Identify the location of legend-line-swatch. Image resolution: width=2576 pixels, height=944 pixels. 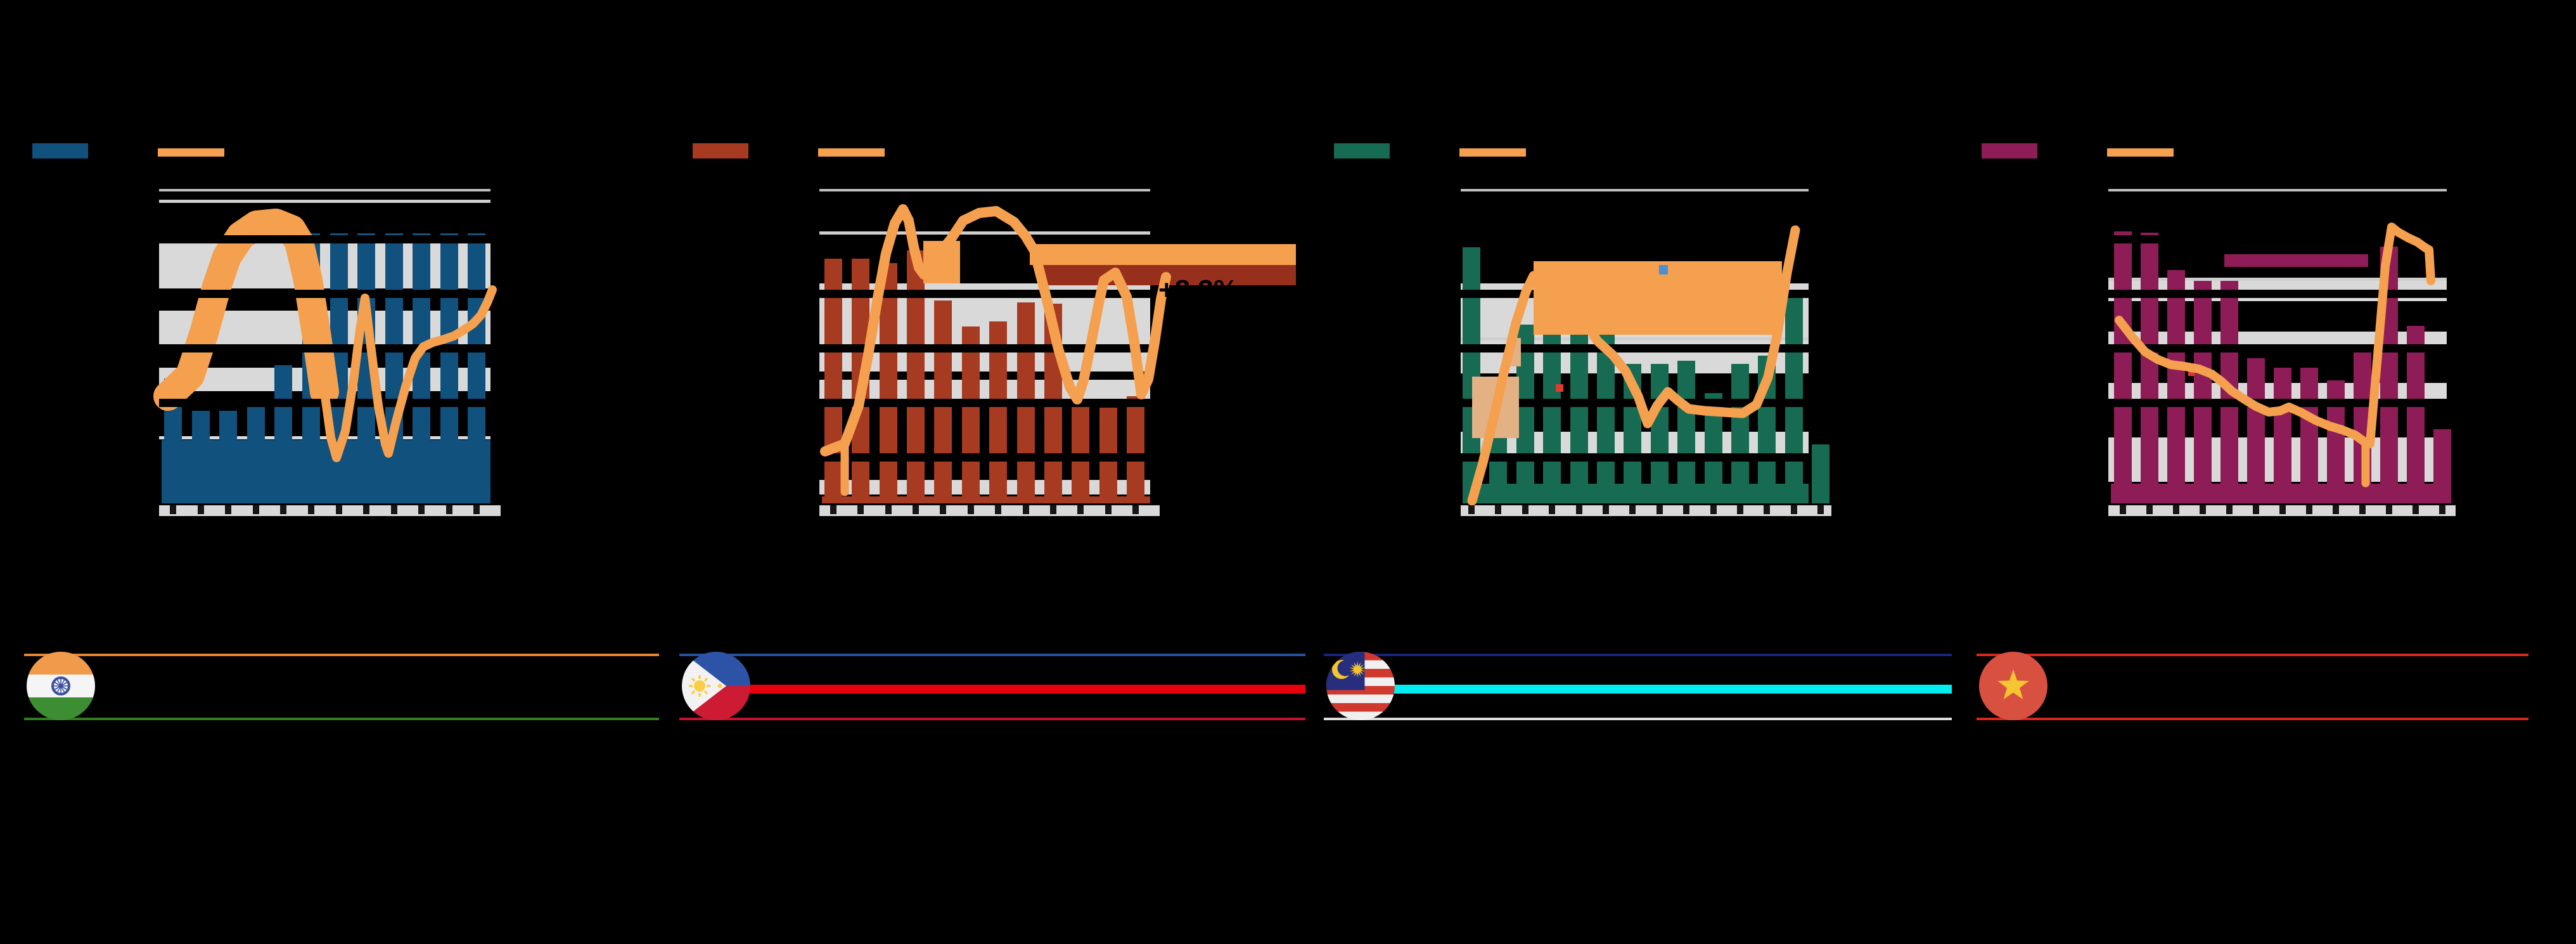
(1492, 153).